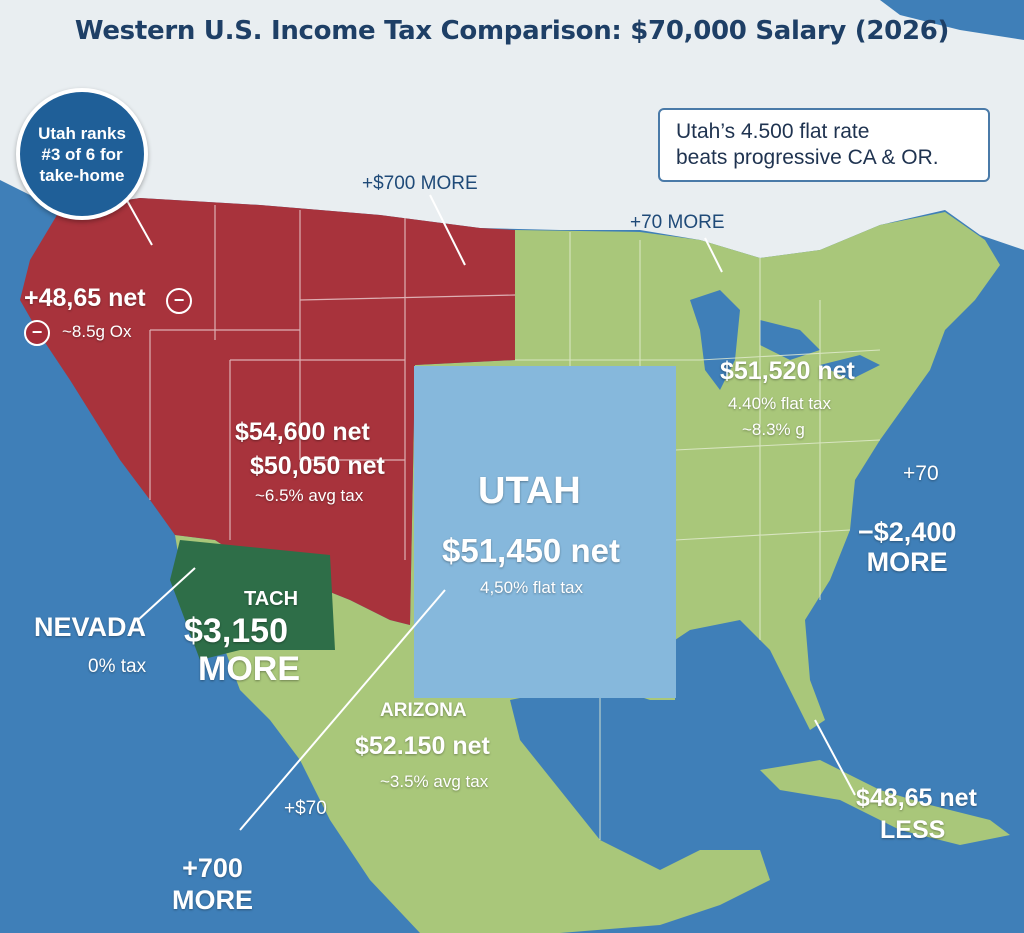 Image resolution: width=1024 pixels, height=933 pixels. I want to click on utah-net: $51,450 net, so click(531, 550).